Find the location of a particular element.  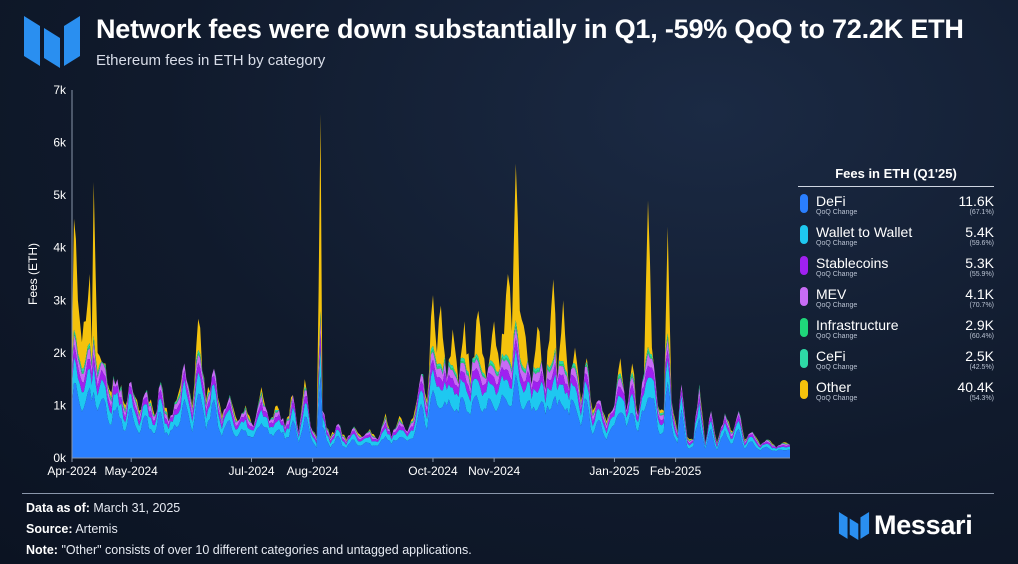

legend-item: MEV QoQ Change 4.1K (70.7%) is located at coordinates (896, 298).